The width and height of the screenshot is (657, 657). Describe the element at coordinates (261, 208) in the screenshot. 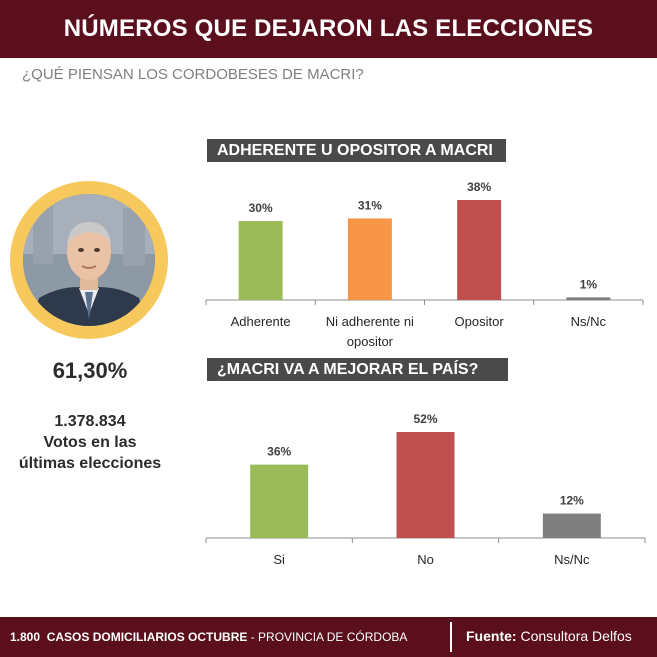

I see `data-label: 30%` at that location.